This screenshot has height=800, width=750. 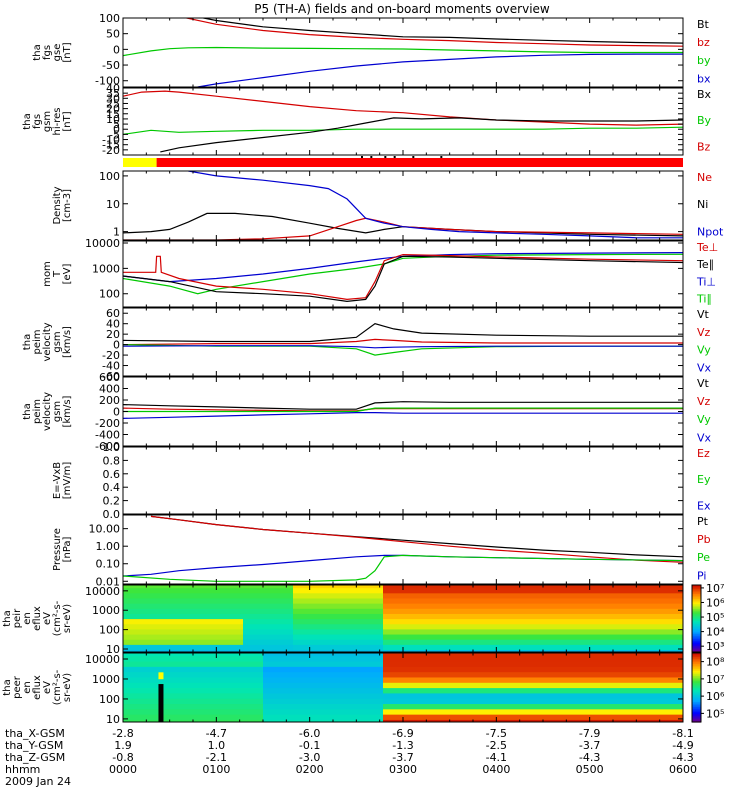 I want to click on series-group, so click(x=403, y=410).